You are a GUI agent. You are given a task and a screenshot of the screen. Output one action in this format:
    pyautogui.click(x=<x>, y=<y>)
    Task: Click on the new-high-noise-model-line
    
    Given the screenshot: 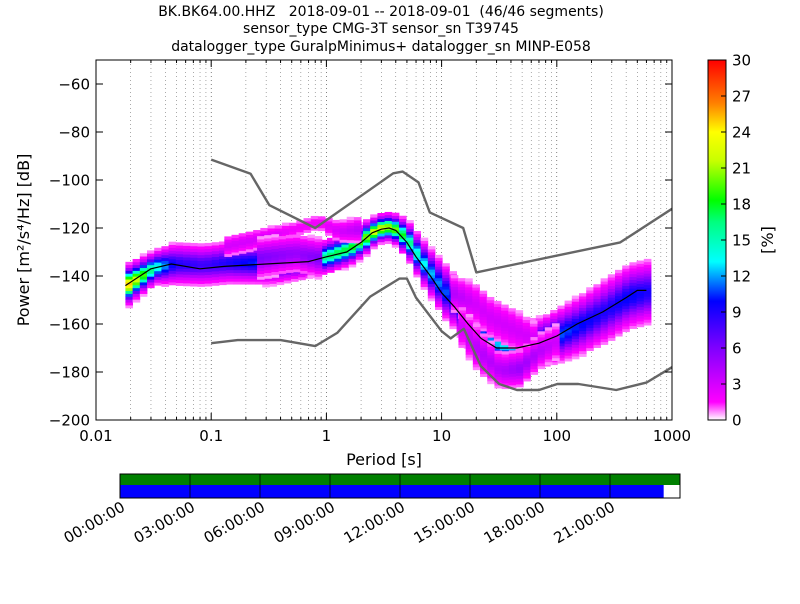 What is the action you would take?
    pyautogui.click(x=441, y=216)
    